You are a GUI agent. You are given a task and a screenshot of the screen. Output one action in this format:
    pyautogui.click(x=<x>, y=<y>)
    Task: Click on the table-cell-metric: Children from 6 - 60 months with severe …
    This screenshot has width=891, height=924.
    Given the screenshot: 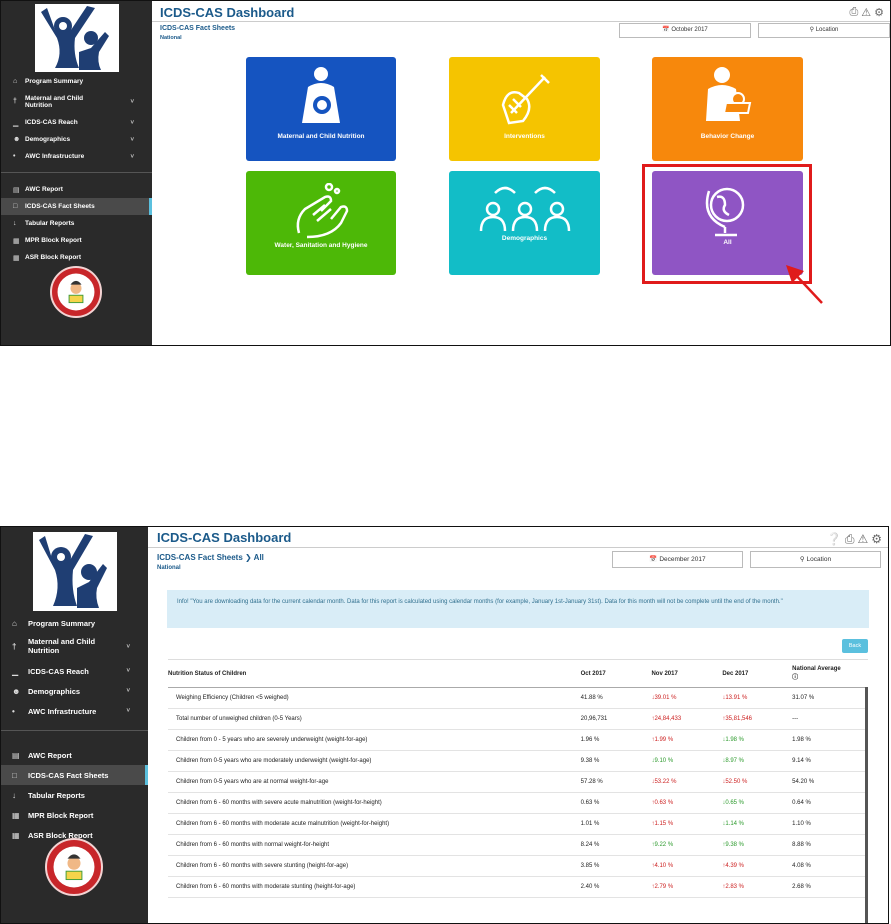 What is the action you would take?
    pyautogui.click(x=374, y=866)
    